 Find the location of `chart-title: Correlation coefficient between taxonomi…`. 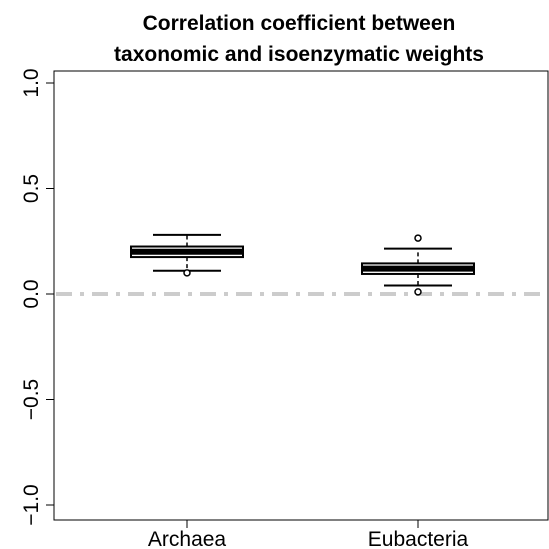

chart-title: Correlation coefficient between taxonomi… is located at coordinates (299, 39).